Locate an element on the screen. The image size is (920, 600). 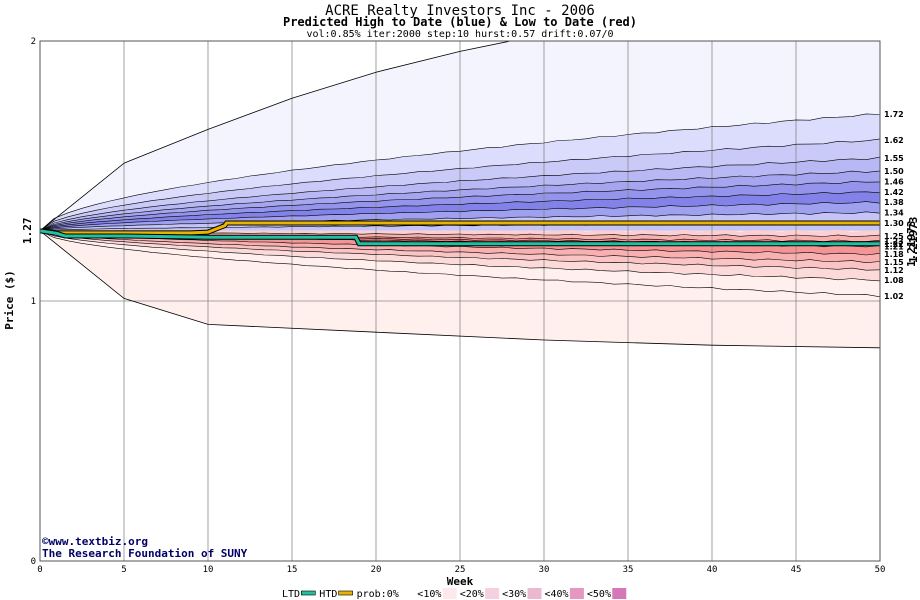
band-end-label: 1.08 is located at coordinates (894, 280).